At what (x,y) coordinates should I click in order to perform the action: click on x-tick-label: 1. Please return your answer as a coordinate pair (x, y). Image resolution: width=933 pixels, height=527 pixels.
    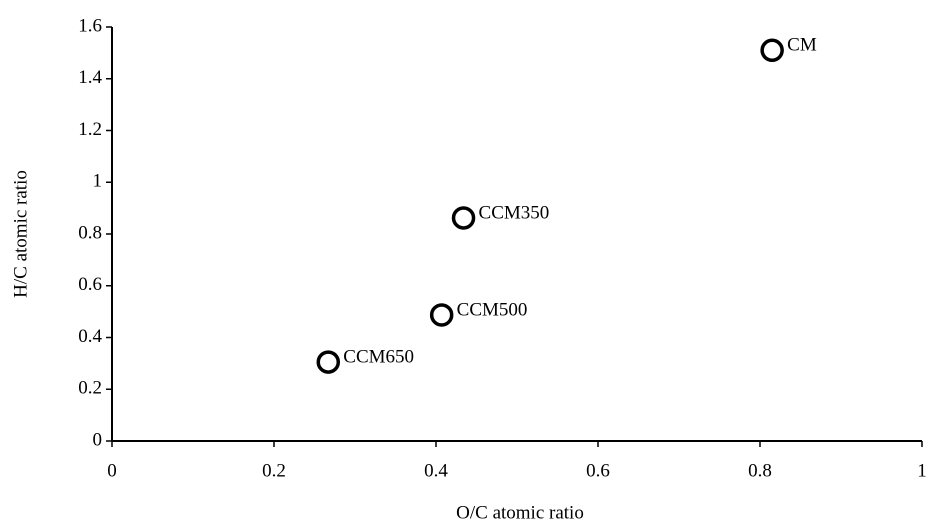
    Looking at the image, I should click on (922, 470).